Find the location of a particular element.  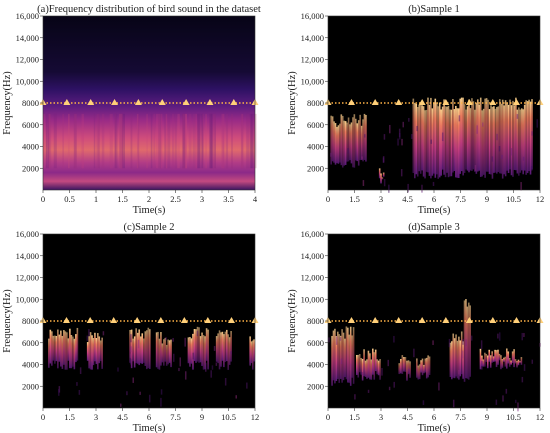

y-tick-label: 12,000 is located at coordinates (27, 278).